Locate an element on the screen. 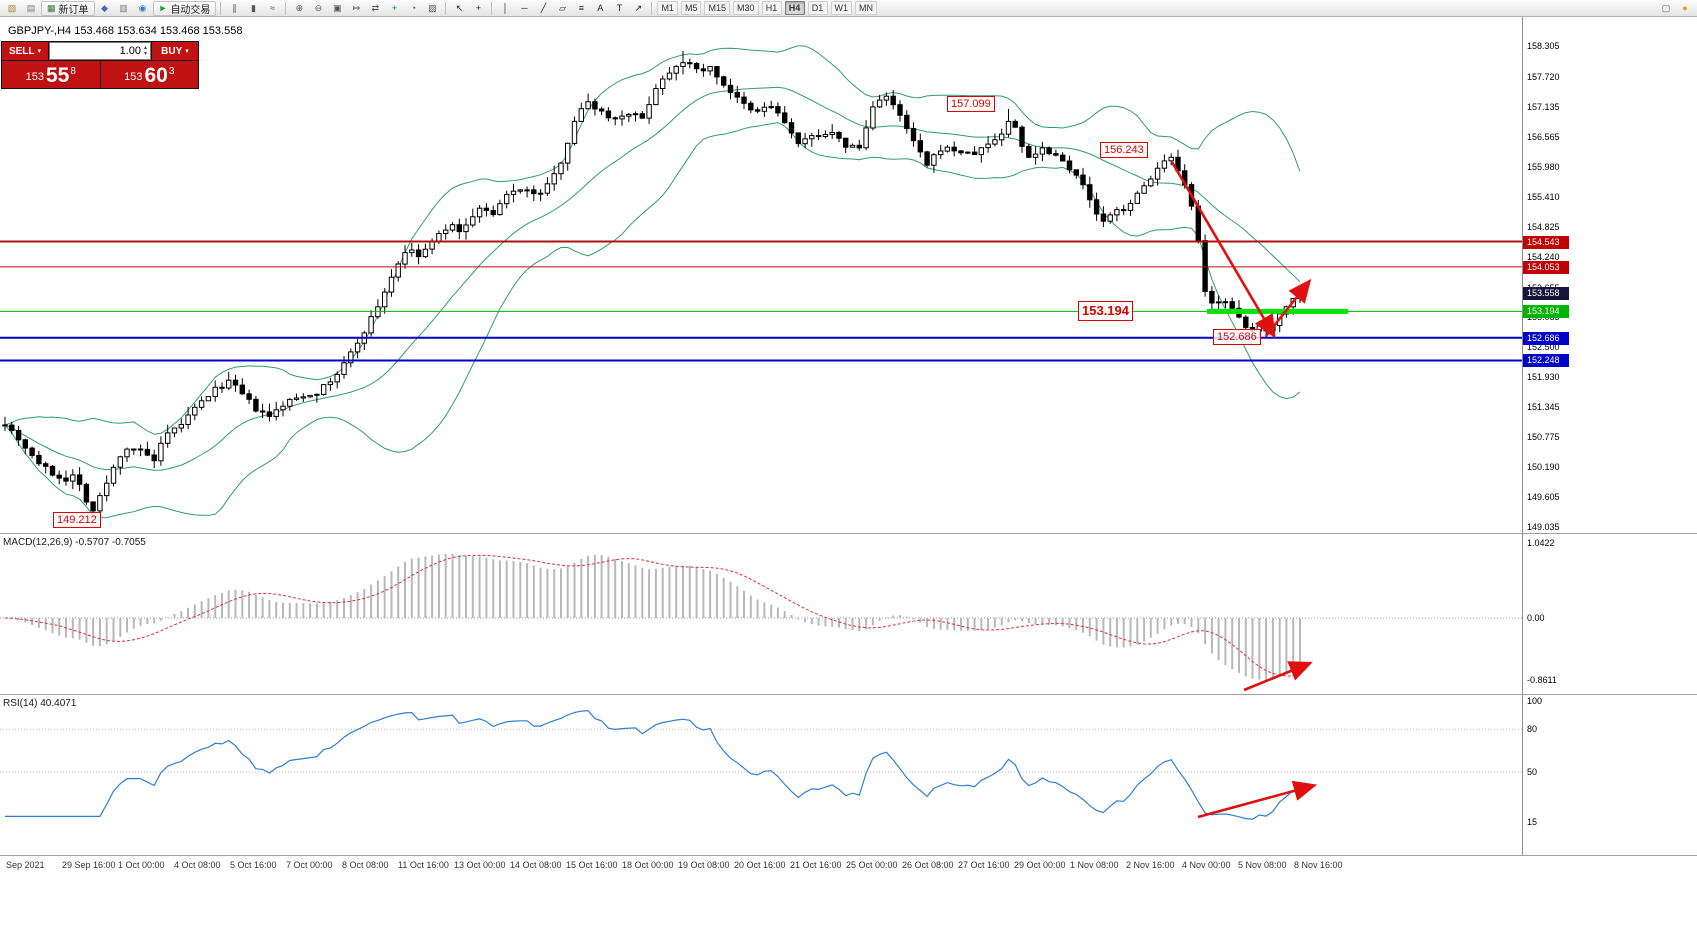 Image resolution: width=1697 pixels, height=942 pixels. indicators-icon: + is located at coordinates (394, 7).